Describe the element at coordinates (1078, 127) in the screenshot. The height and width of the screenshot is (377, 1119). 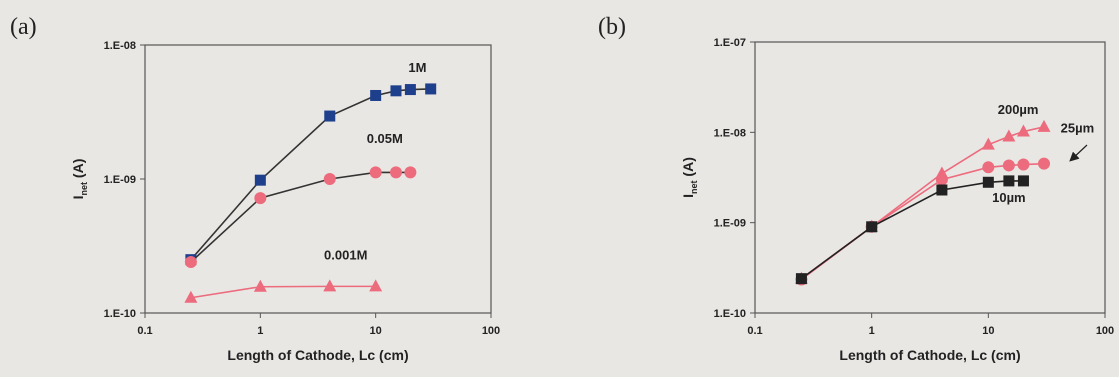
I see `series-annotation: 25µm` at that location.